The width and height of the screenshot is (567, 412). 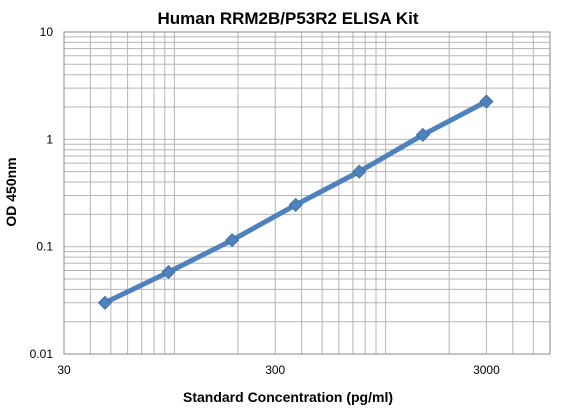 I want to click on y-tick-label: 10, so click(x=47, y=32).